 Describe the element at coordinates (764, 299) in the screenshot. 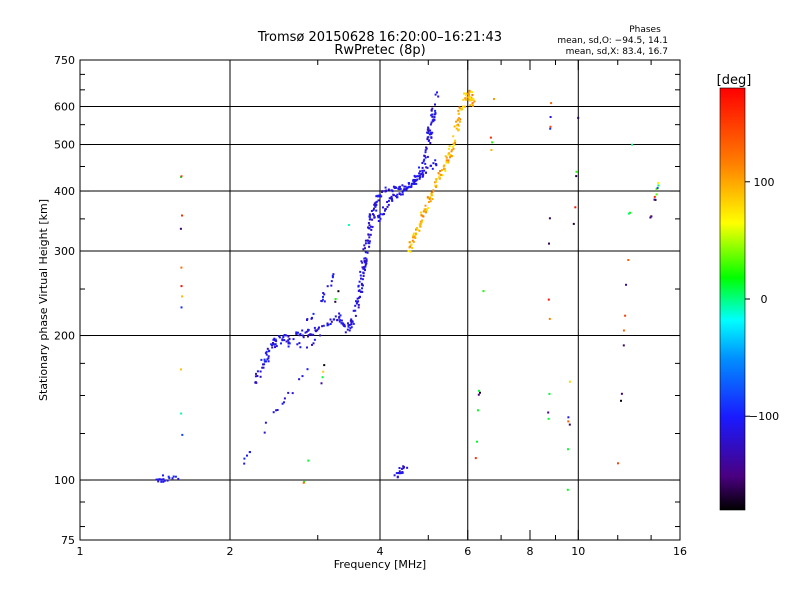

I see `colorbar-tick-label: 0` at that location.